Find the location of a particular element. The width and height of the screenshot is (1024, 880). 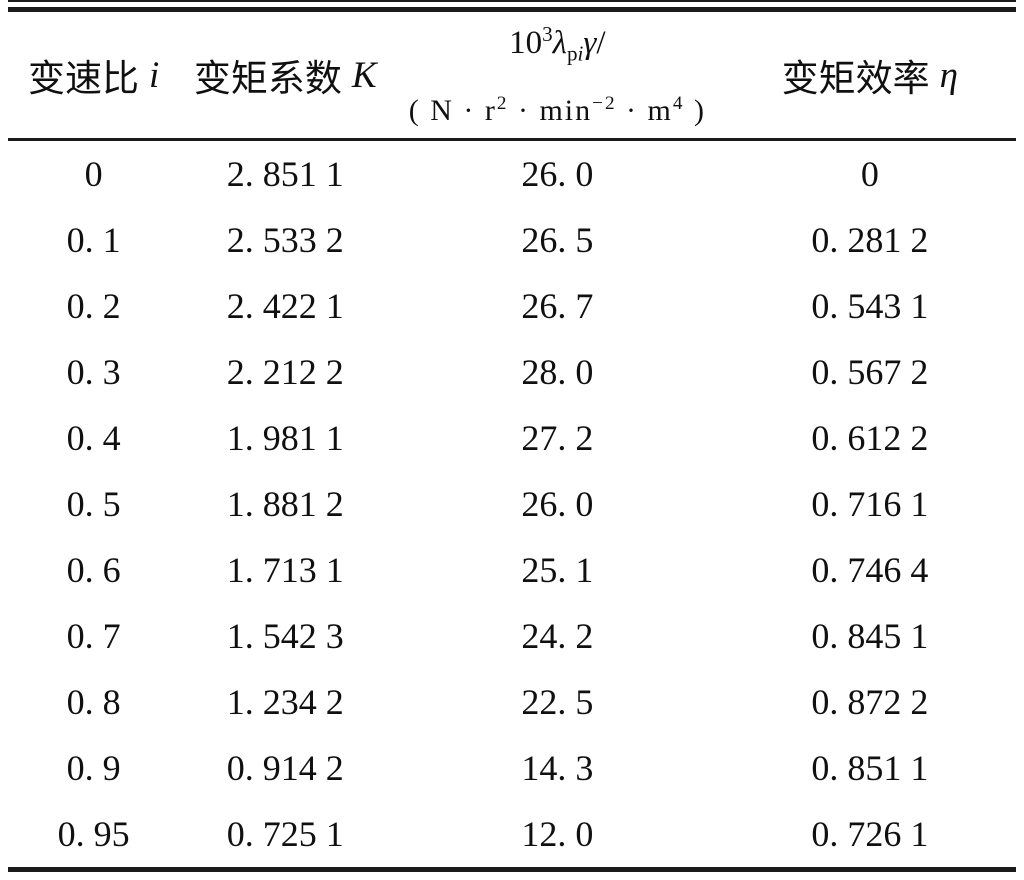

header-speed-ratio: 变速比 i is located at coordinates (93, 75).